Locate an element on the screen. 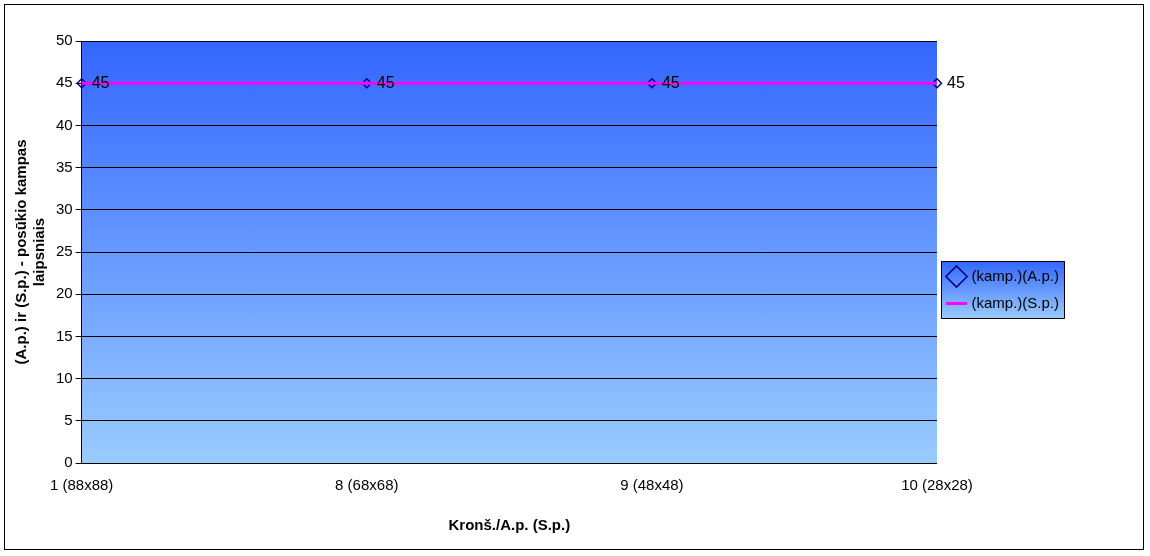  y-tick-label: 10 is located at coordinates (64, 377).